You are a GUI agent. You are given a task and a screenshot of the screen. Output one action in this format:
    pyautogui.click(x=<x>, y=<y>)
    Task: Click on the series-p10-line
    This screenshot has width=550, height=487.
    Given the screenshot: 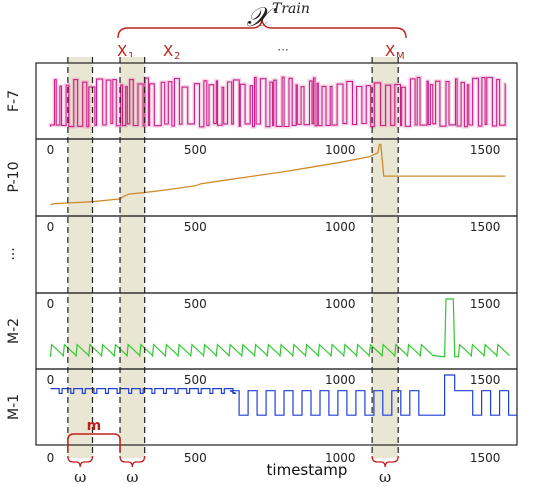 What is the action you would take?
    pyautogui.click(x=278, y=174)
    